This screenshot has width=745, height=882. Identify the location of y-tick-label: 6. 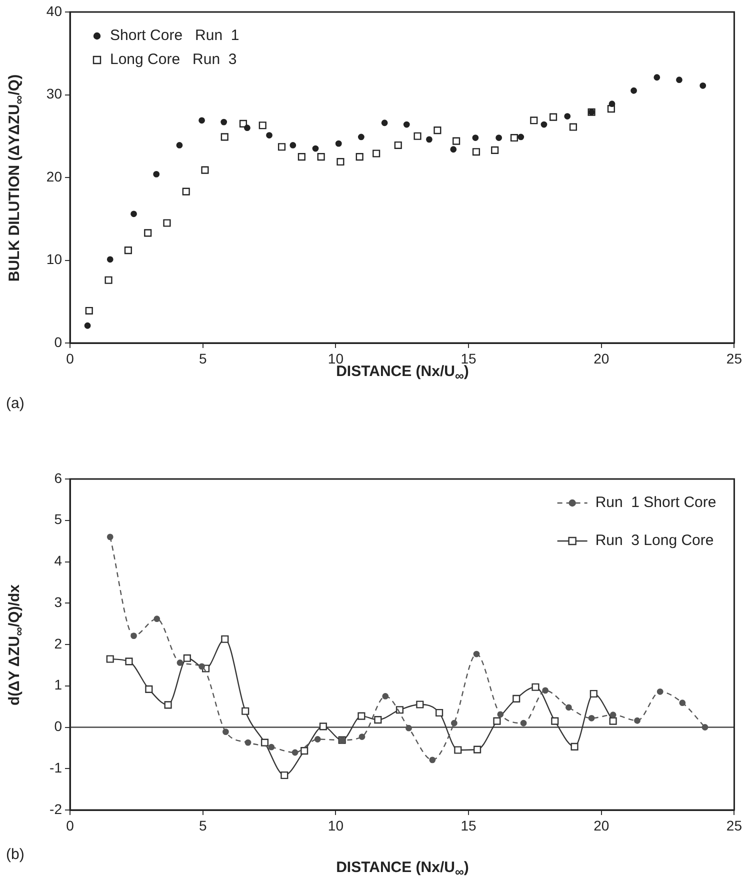
(58, 478).